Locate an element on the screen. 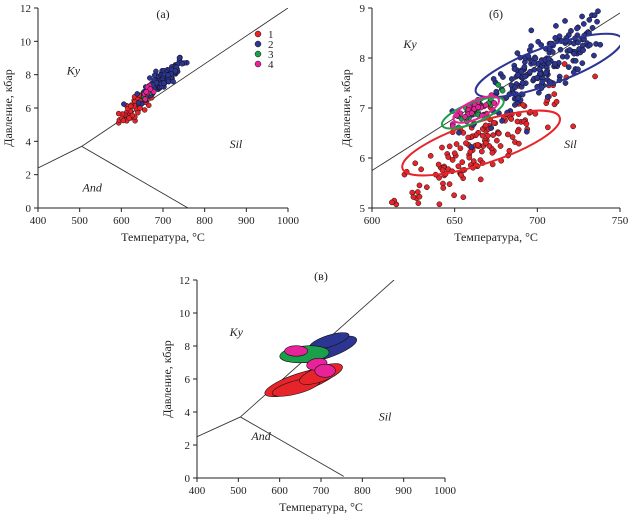 The image size is (635, 522). series-1-points is located at coordinates (493, 145).